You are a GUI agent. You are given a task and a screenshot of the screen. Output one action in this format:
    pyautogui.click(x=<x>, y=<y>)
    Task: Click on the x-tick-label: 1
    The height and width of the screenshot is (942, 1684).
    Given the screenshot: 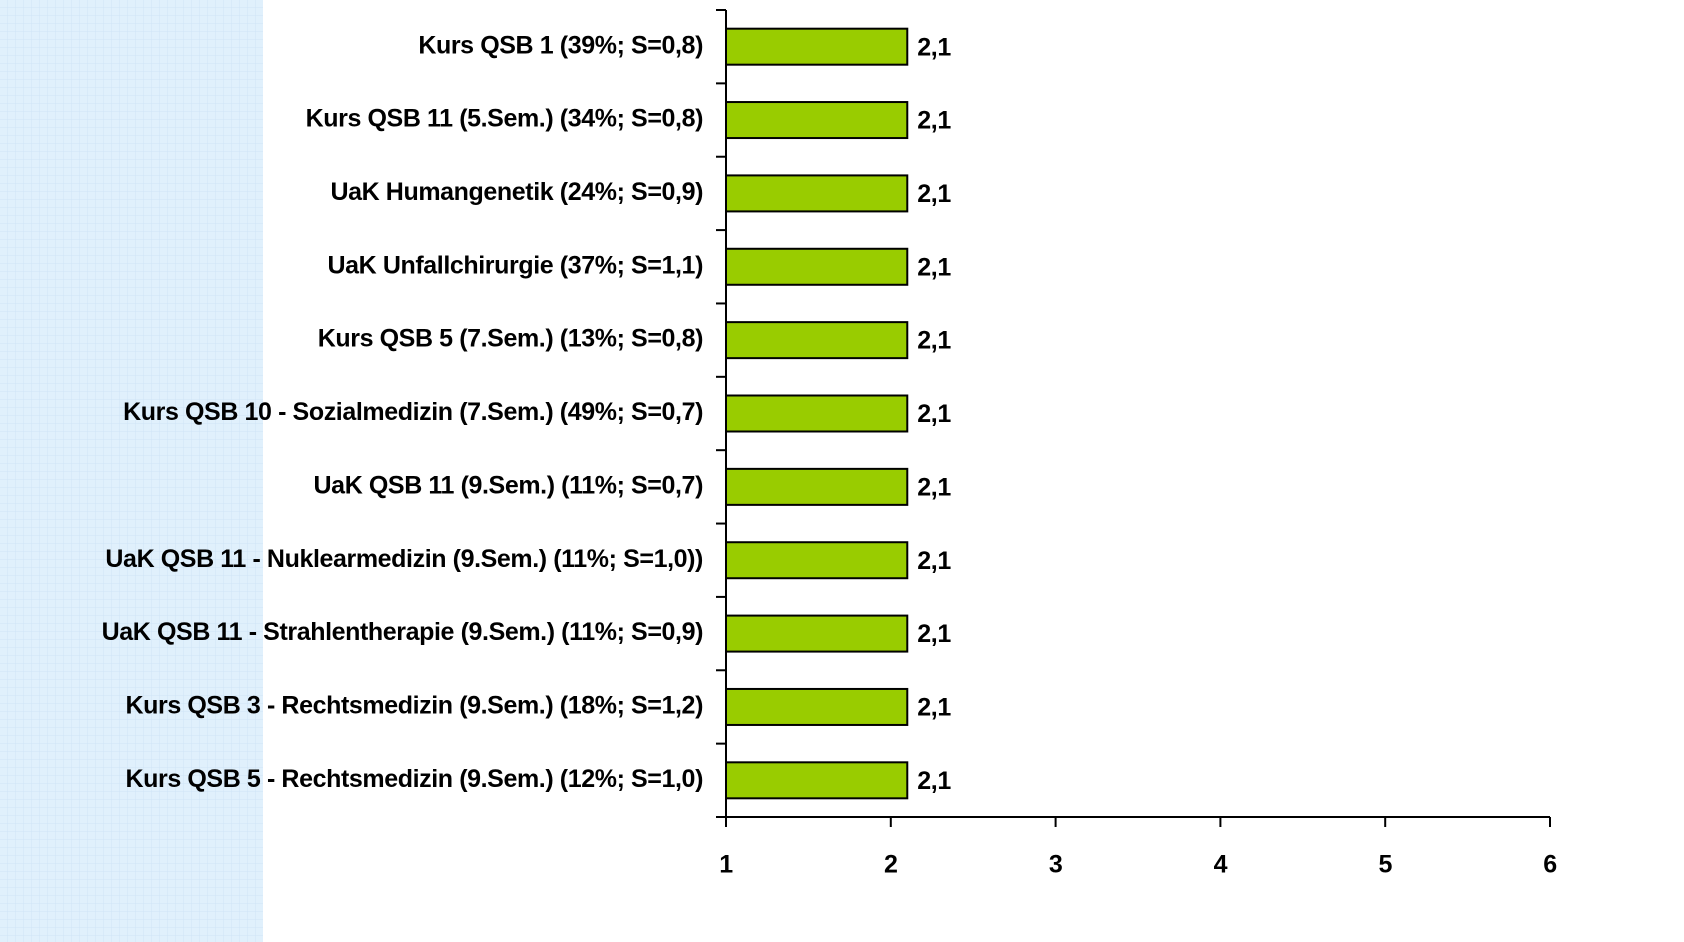 What is the action you would take?
    pyautogui.click(x=726, y=865)
    